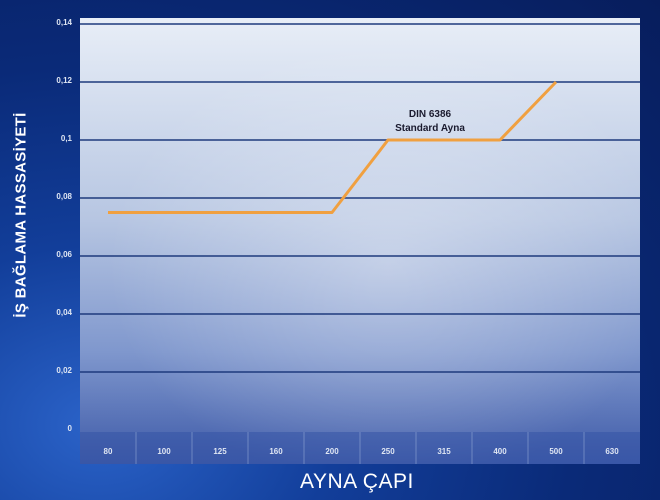 This screenshot has height=500, width=660. Describe the element at coordinates (357, 481) in the screenshot. I see `x-axis-label: AYNA ÇAPI` at that location.